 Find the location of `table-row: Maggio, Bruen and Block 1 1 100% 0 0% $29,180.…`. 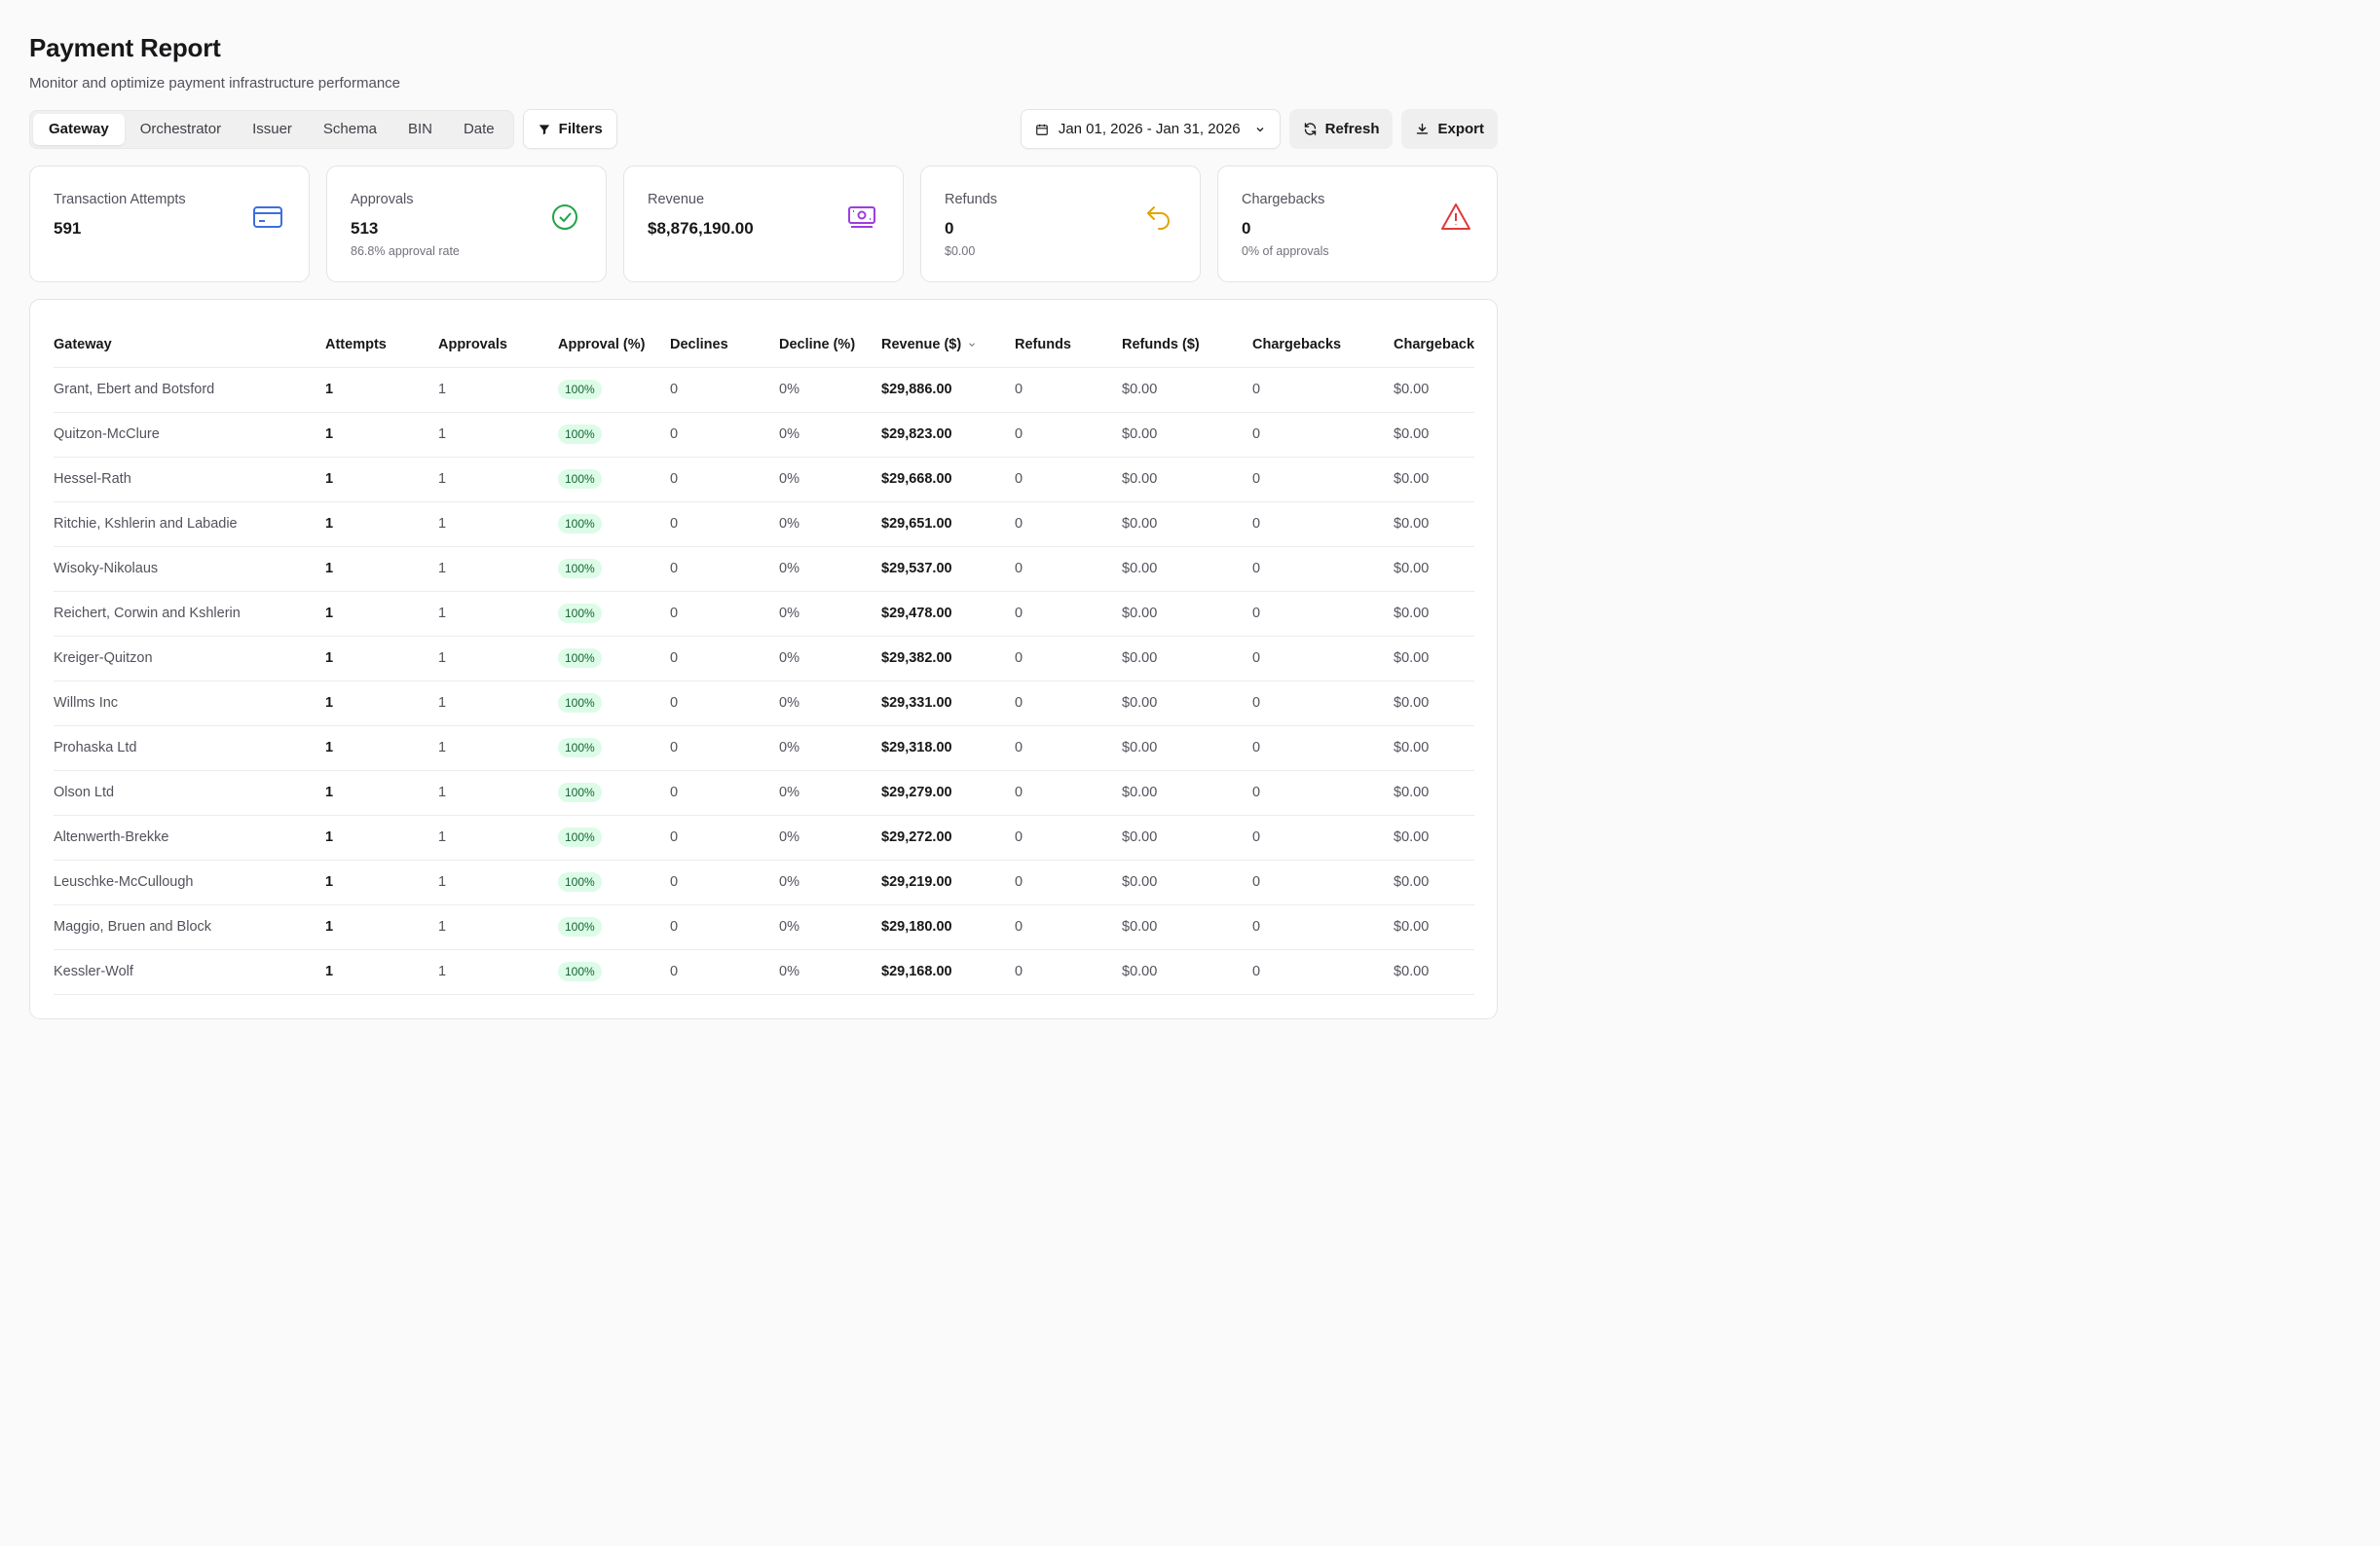

table-row: Maggio, Bruen and Block 1 1 100% 0 0% $29,180.… is located at coordinates (764, 927).